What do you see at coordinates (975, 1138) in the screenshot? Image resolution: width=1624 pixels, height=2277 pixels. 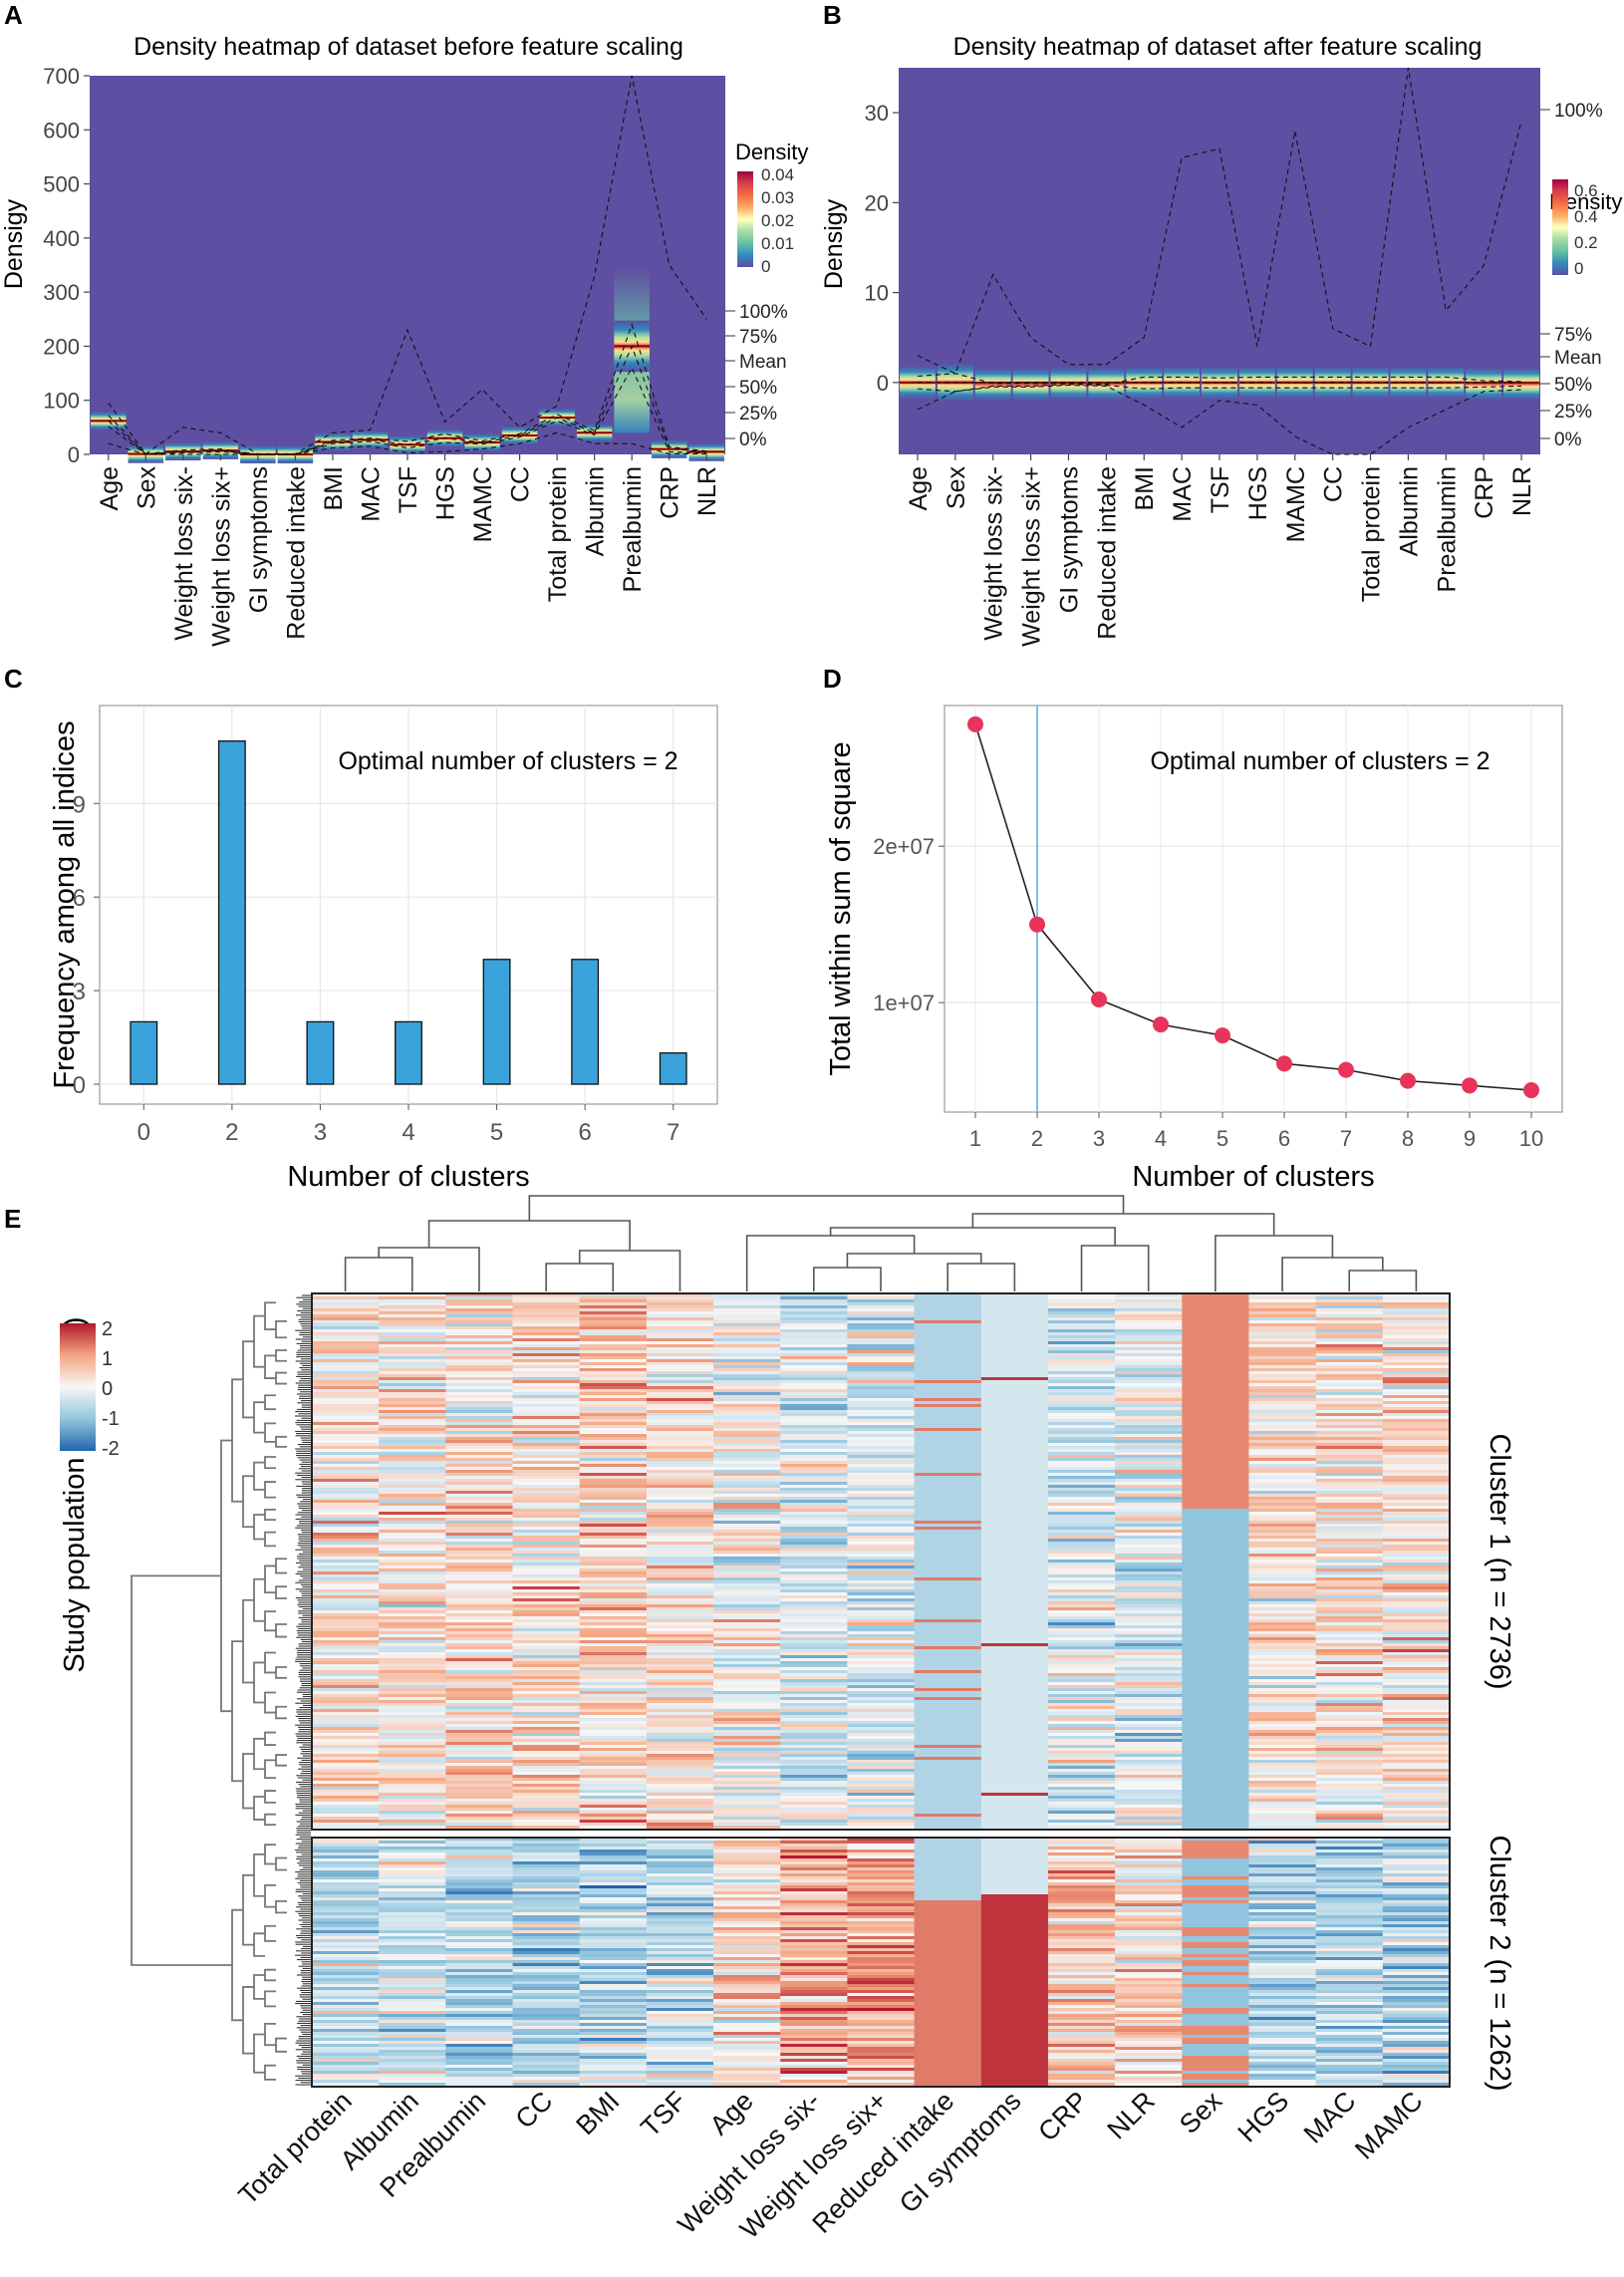 I see `x-tick-label: 1` at bounding box center [975, 1138].